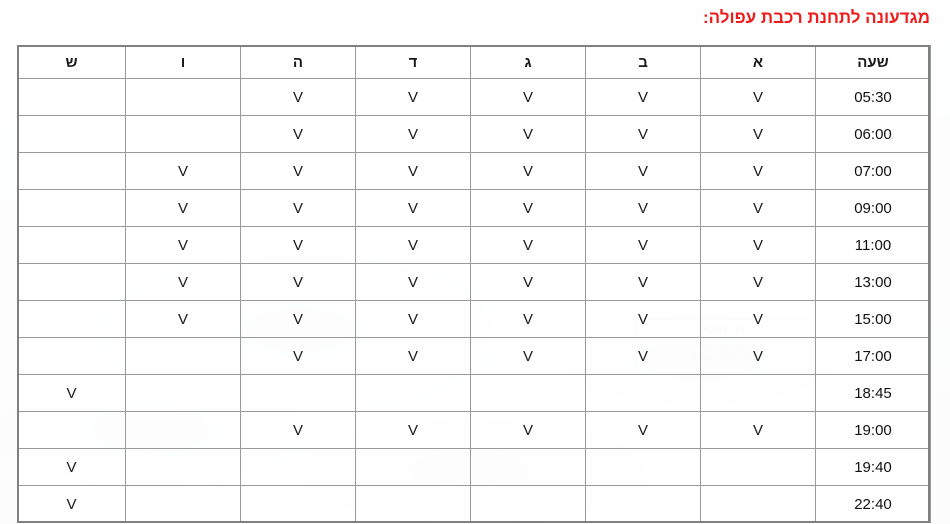 The width and height of the screenshot is (950, 524). What do you see at coordinates (643, 62) in the screenshot?
I see `column-header-mon: ב` at bounding box center [643, 62].